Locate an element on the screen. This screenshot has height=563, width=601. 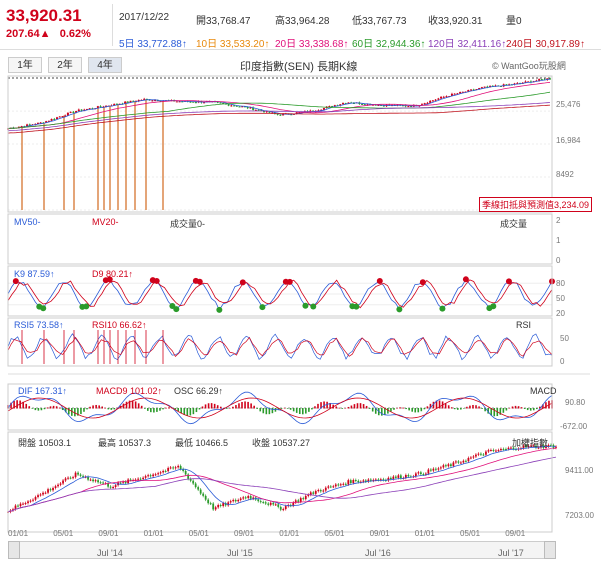
rsi-chart is located at coordinates (280, 347).